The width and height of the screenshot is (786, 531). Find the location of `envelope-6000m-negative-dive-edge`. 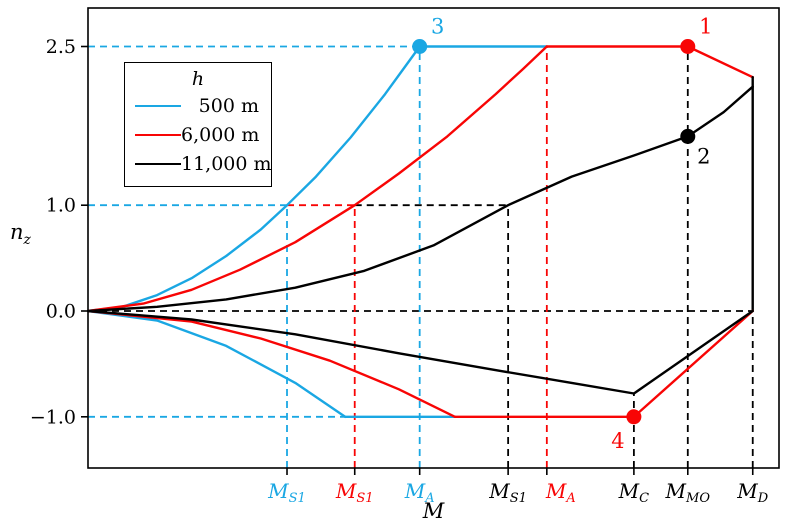

envelope-6000m-negative-dive-edge is located at coordinates (693, 363).